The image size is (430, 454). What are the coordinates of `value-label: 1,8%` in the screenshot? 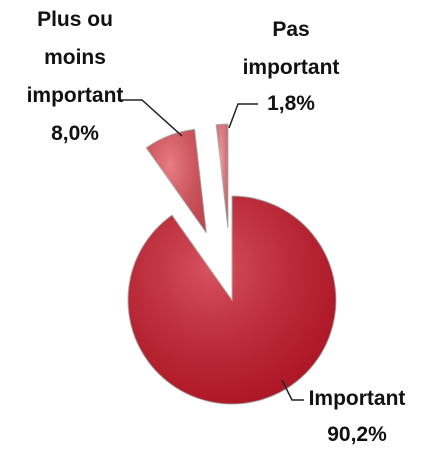 It's located at (291, 103).